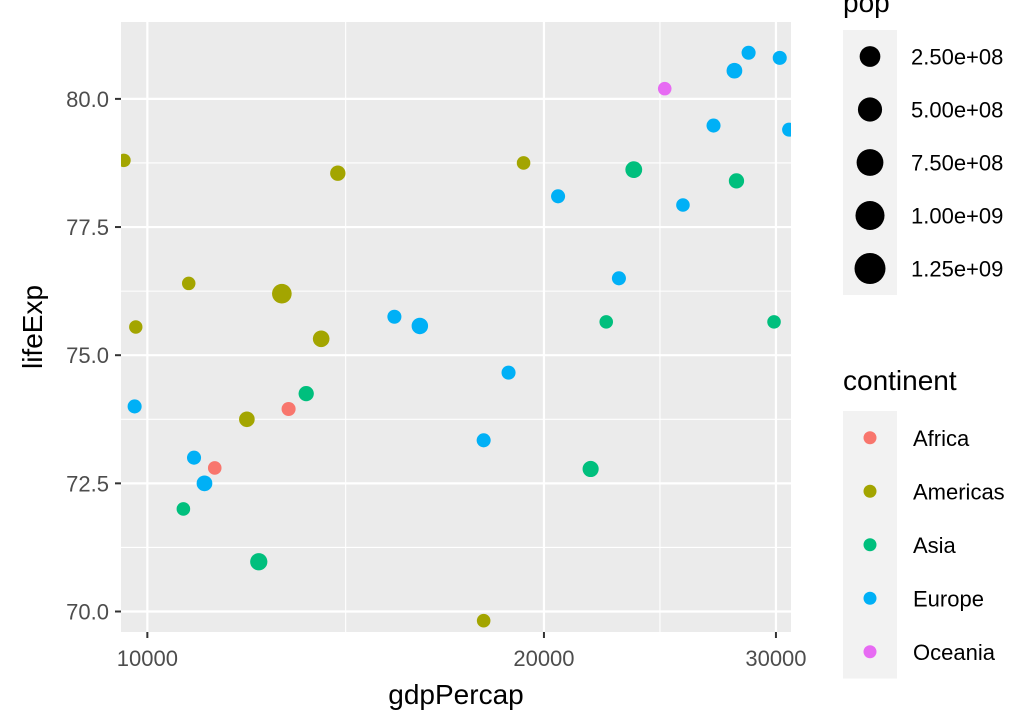  Describe the element at coordinates (957, 110) in the screenshot. I see `size-legend-label: 5.00e+08` at that location.